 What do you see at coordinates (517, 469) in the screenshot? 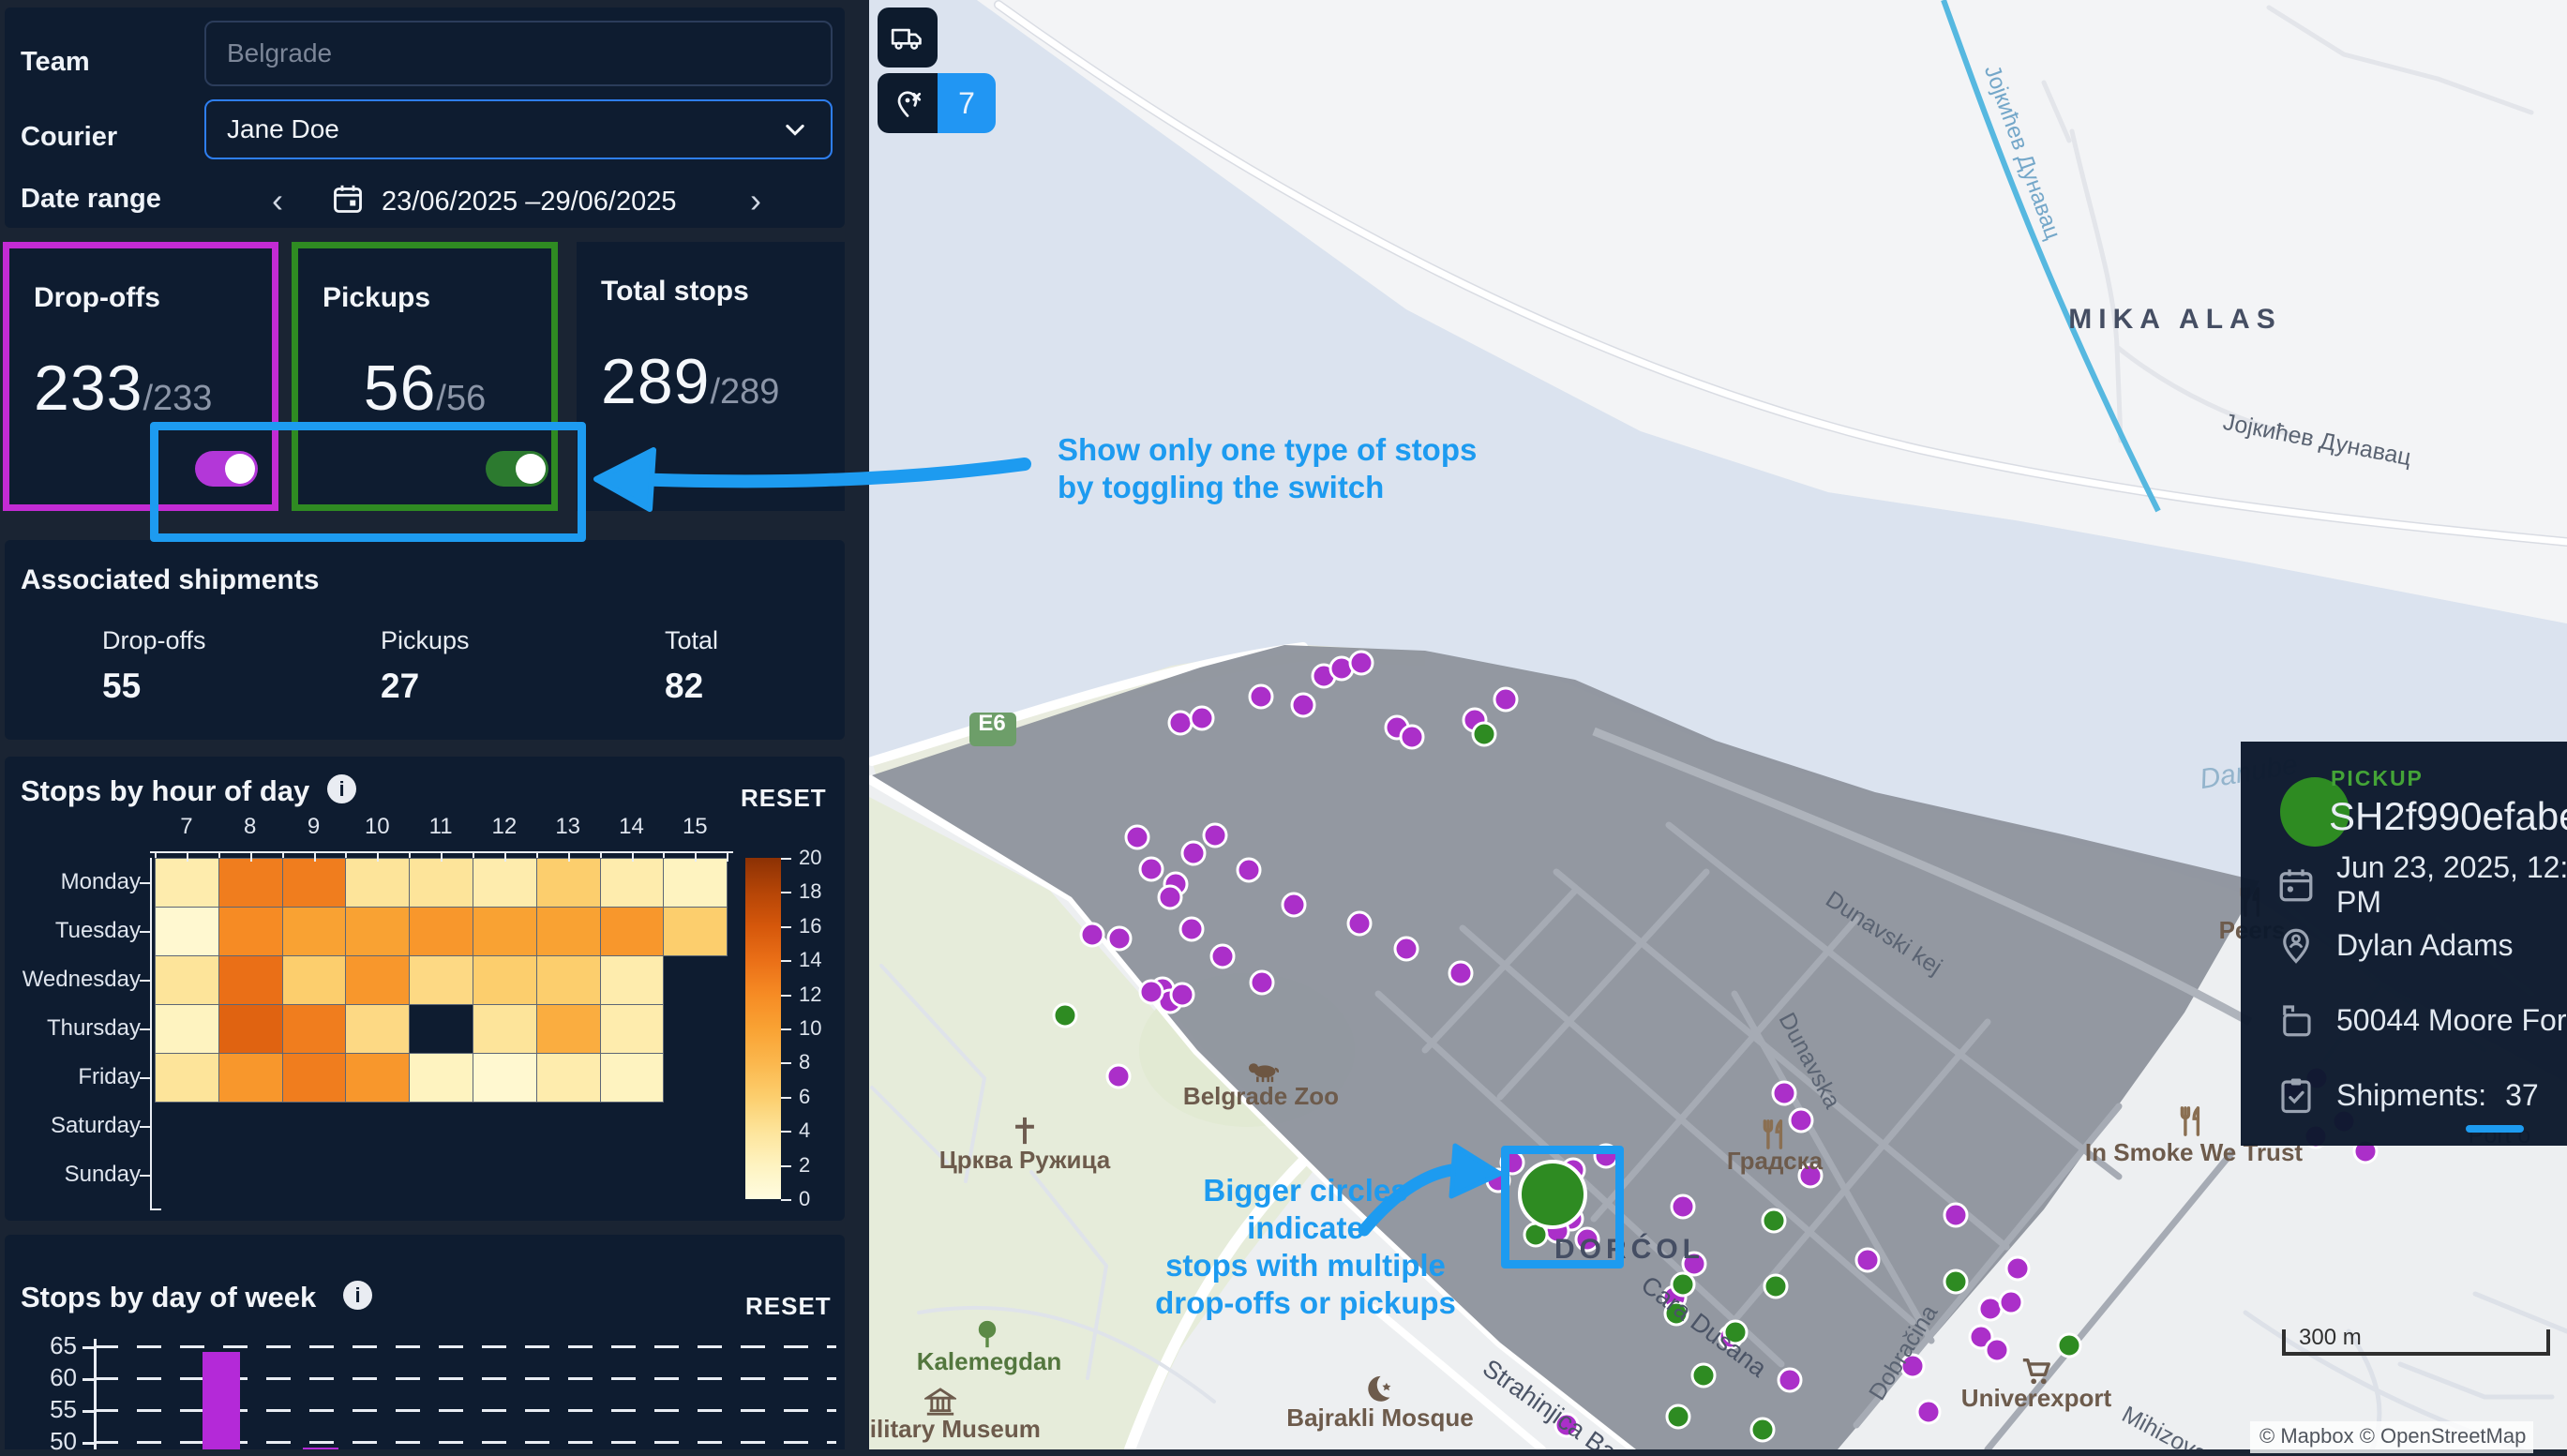
I see `pickups-toggle` at bounding box center [517, 469].